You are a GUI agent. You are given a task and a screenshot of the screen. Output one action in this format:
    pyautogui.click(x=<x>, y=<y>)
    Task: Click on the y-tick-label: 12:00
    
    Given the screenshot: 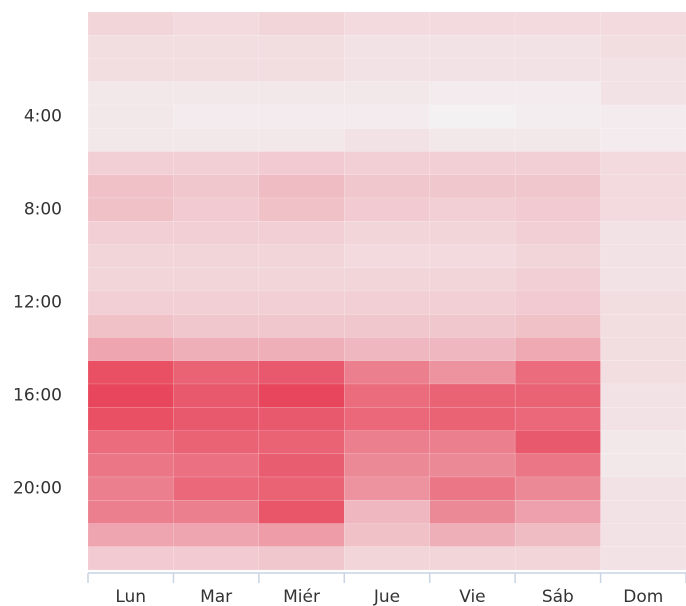 What is the action you would take?
    pyautogui.click(x=37, y=303)
    